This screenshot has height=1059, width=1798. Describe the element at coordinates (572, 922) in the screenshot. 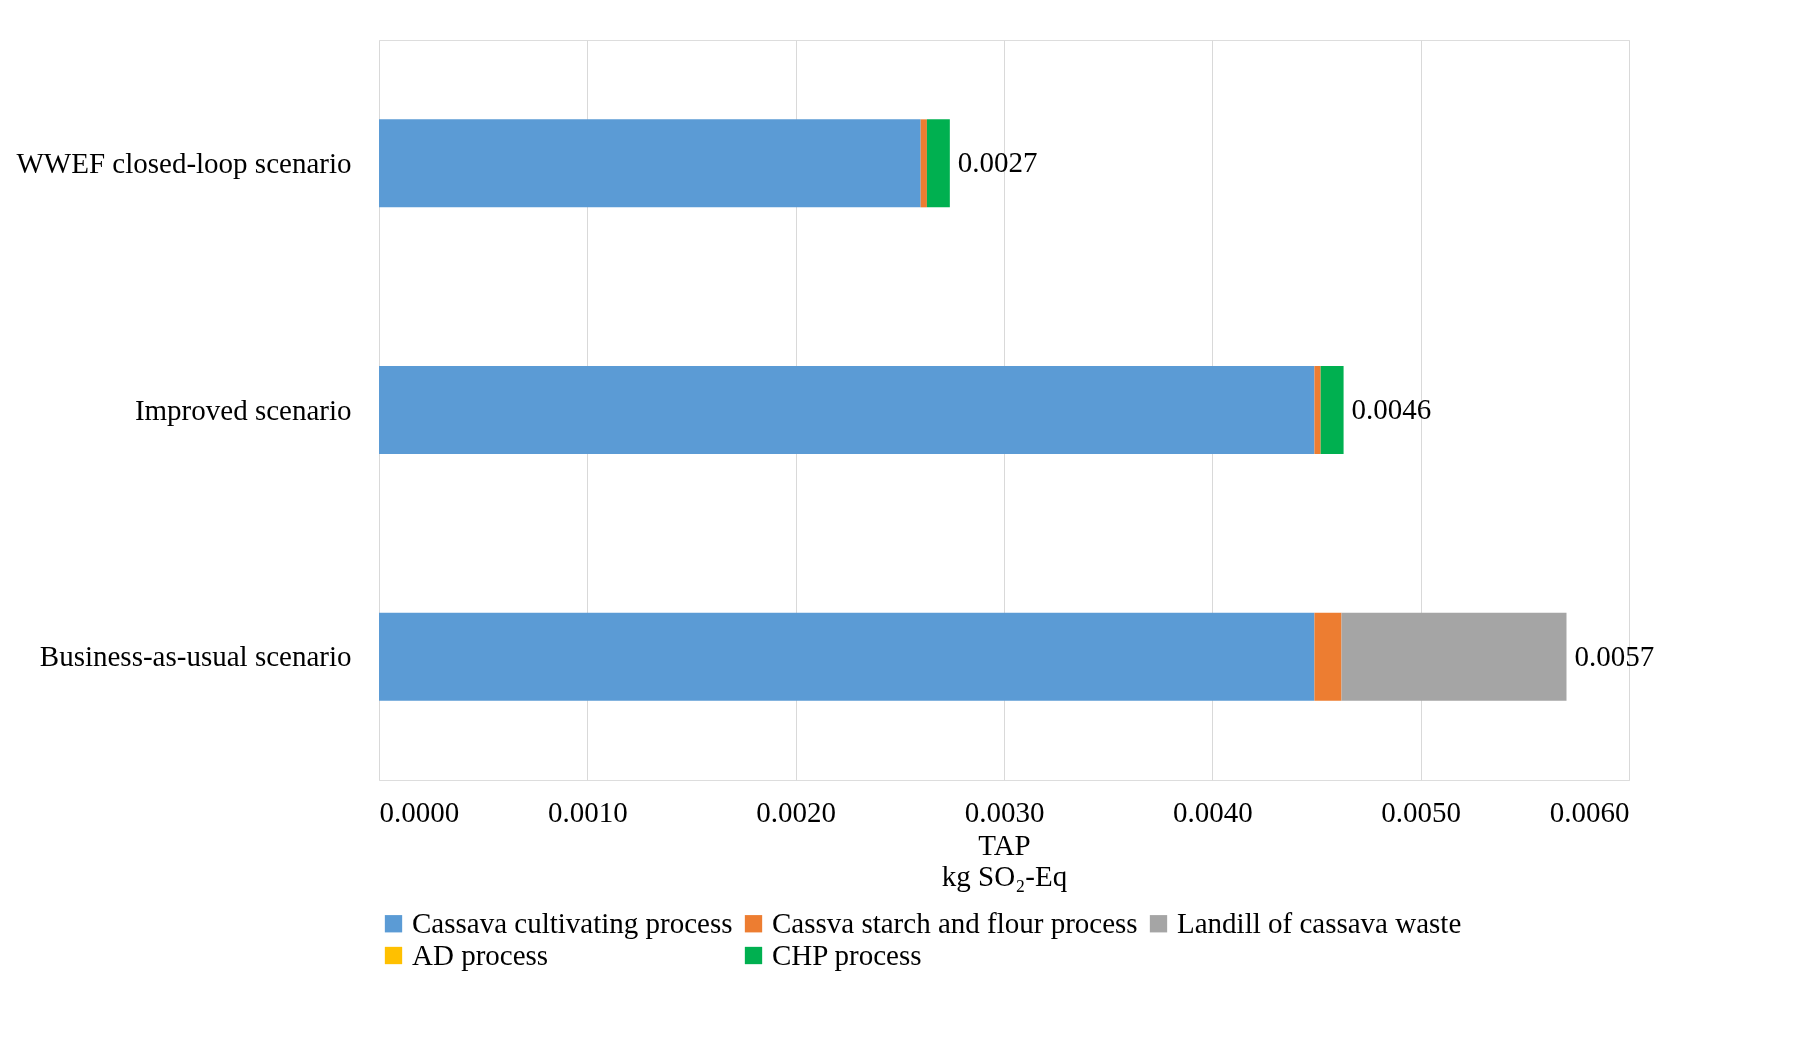

I see `legend-label: Cassava cultivating process` at that location.